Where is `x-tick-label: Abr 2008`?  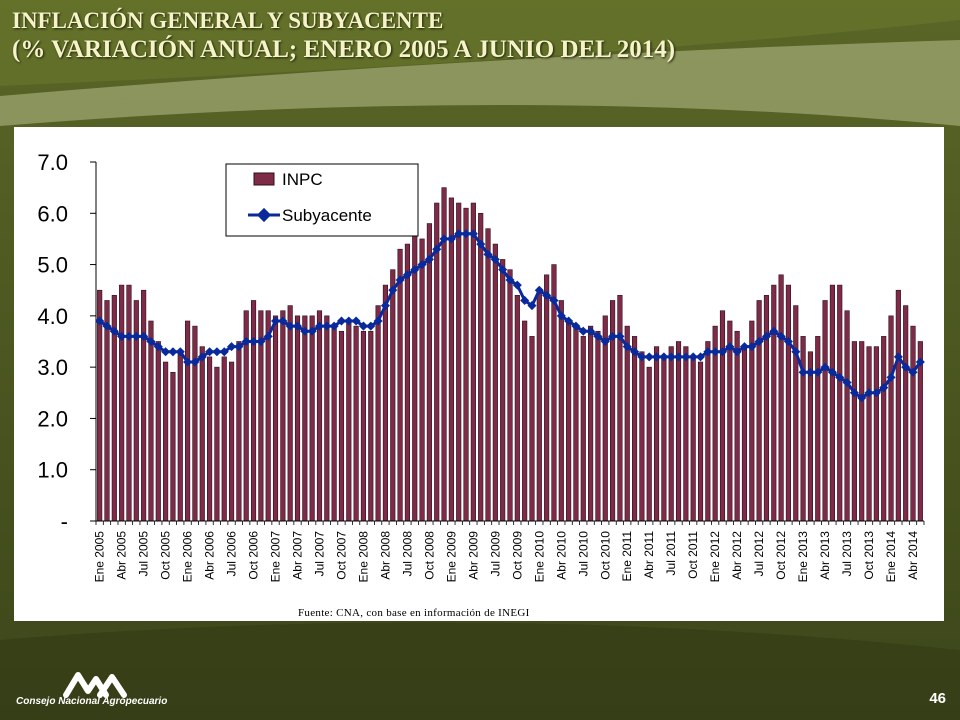
x-tick-label: Abr 2008 is located at coordinates (385, 555).